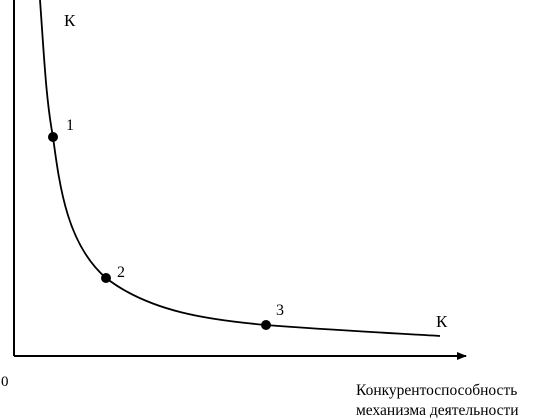 The width and height of the screenshot is (557, 420). What do you see at coordinates (70, 125) in the screenshot?
I see `point-1-label: 1` at bounding box center [70, 125].